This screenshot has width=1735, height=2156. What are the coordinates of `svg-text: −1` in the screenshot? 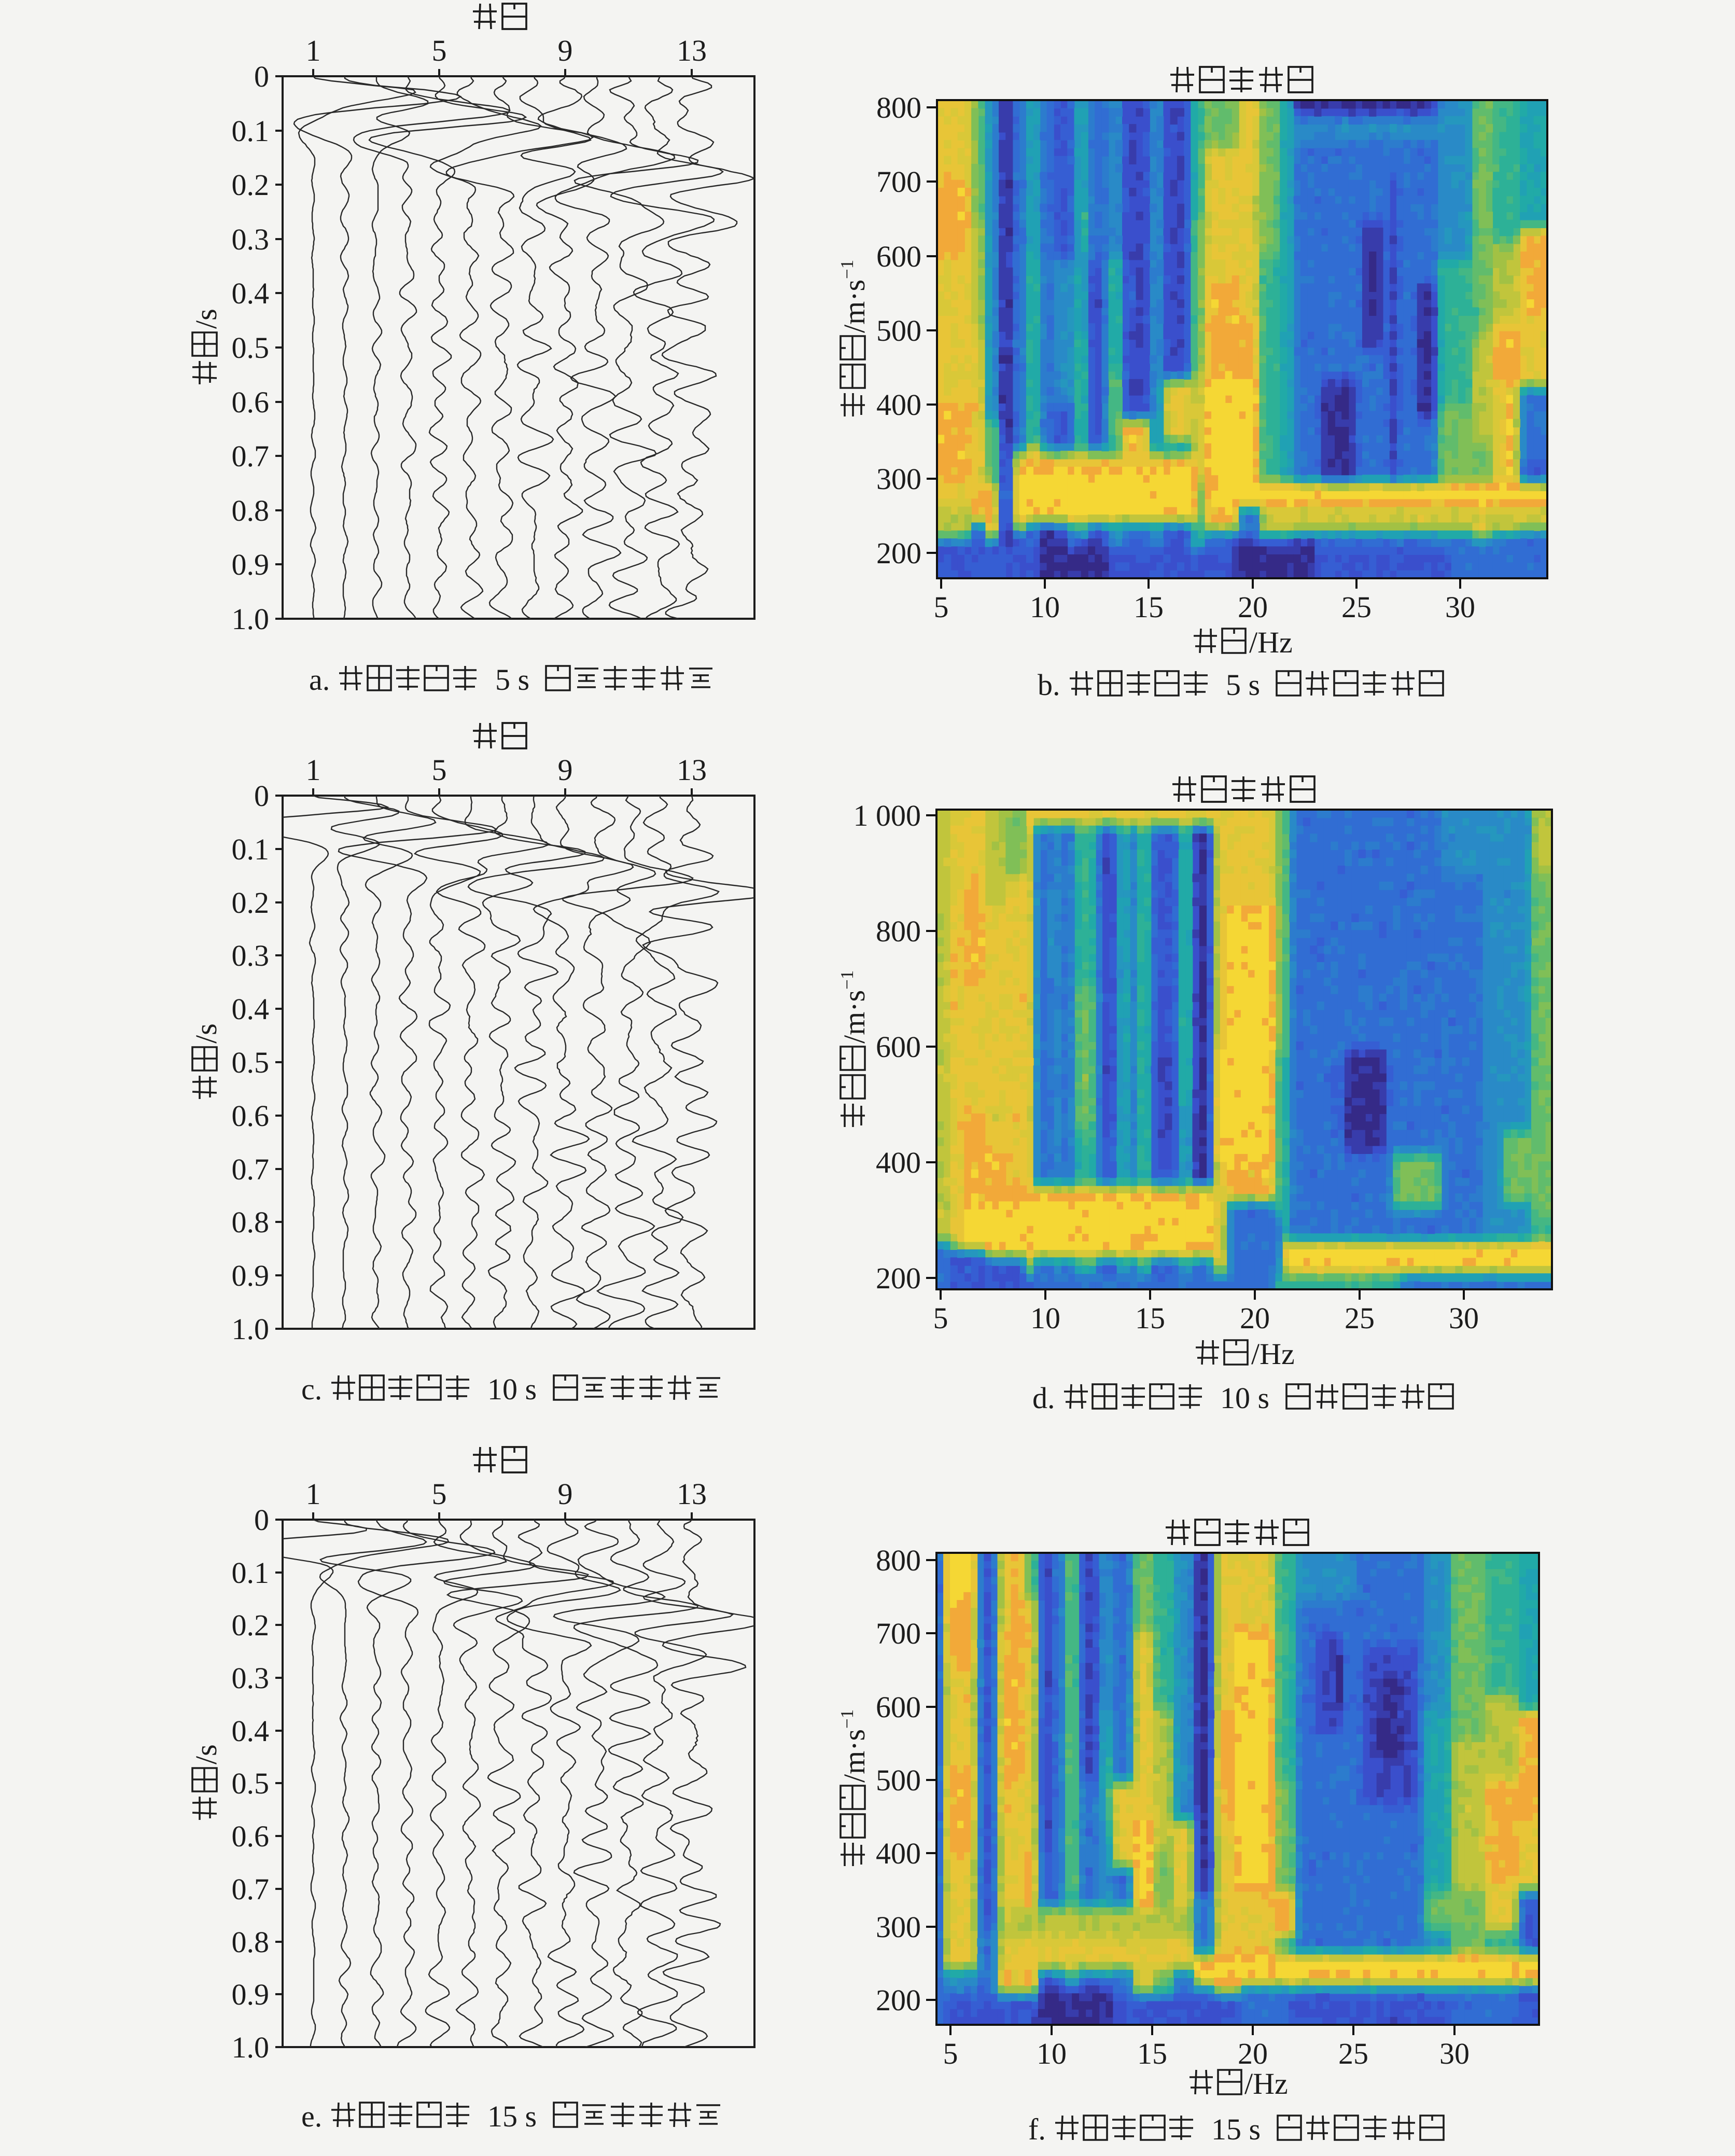 It's located at (847, 269).